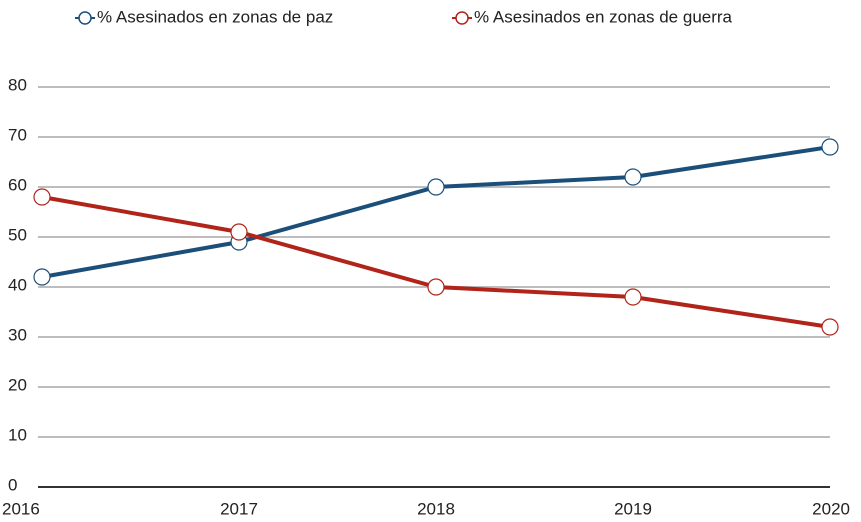 Image resolution: width=861 pixels, height=522 pixels. I want to click on x-tick-label: 2018, so click(436, 508).